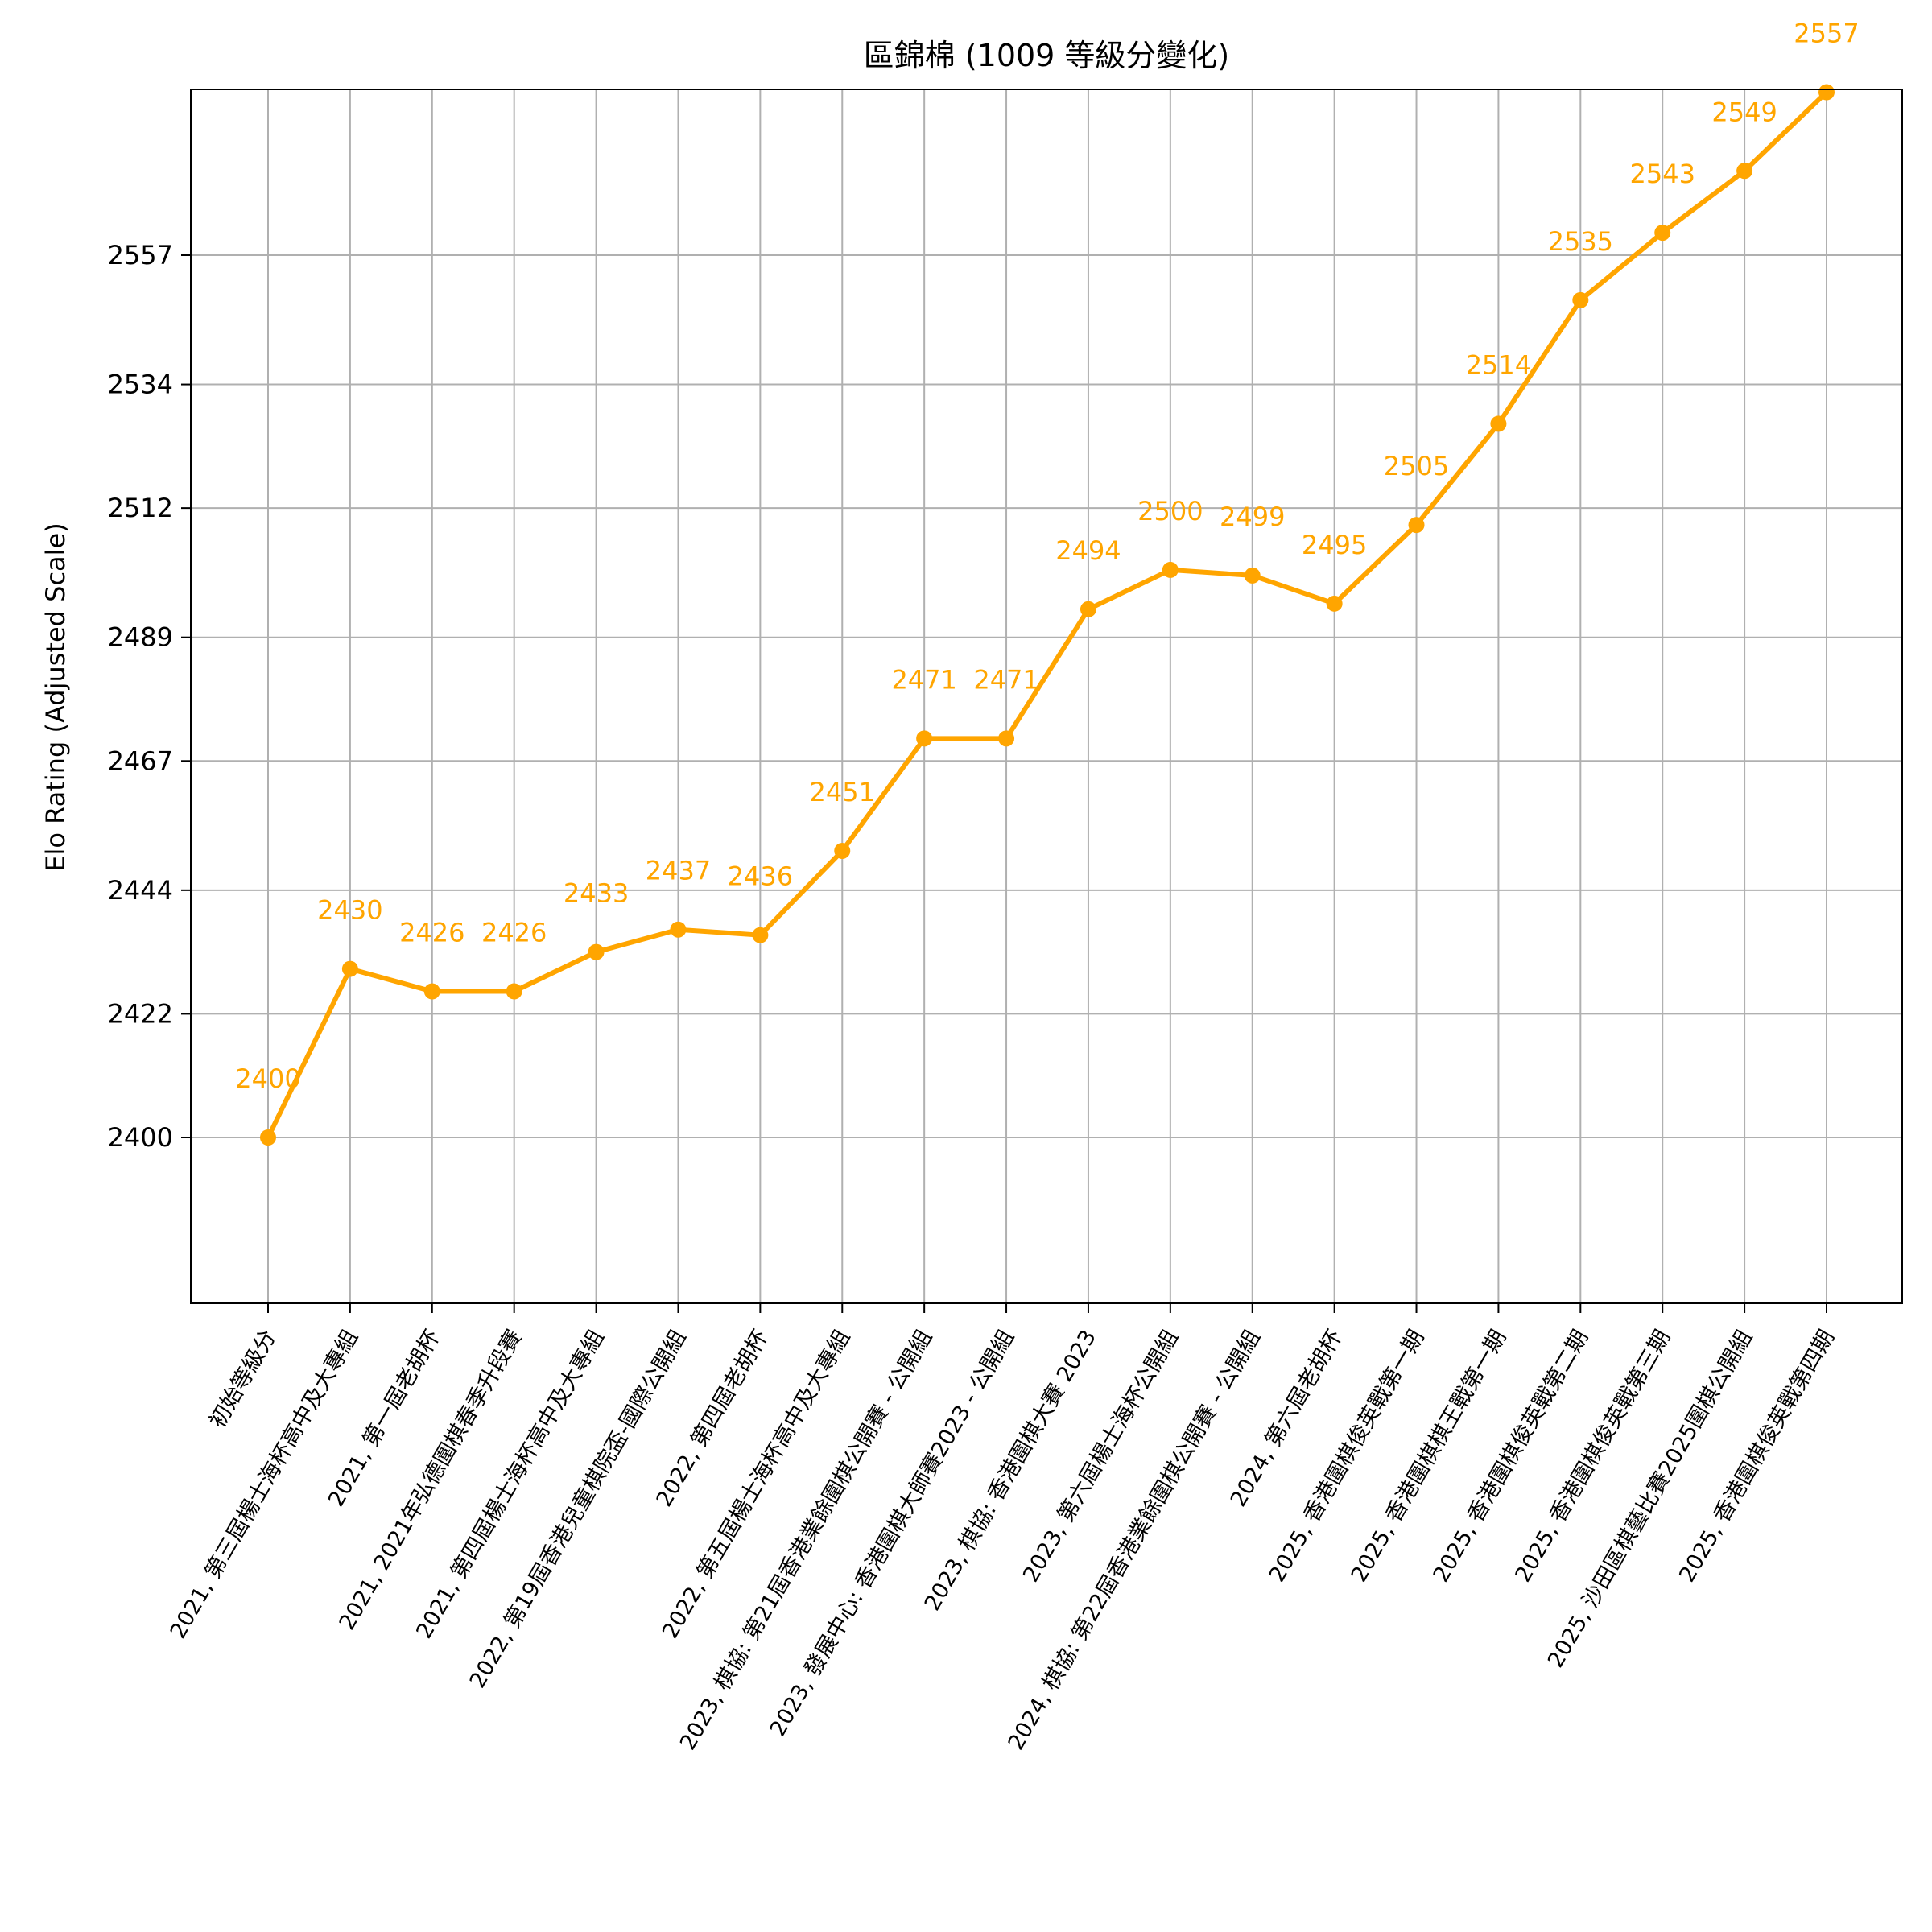 The image size is (1932, 1932). What do you see at coordinates (140, 890) in the screenshot?
I see `y-tick-label: 2444` at bounding box center [140, 890].